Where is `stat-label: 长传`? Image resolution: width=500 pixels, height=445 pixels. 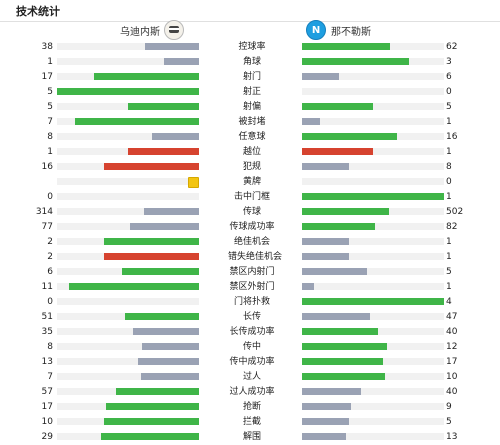 stat-label: 长传 is located at coordinates (251, 317).